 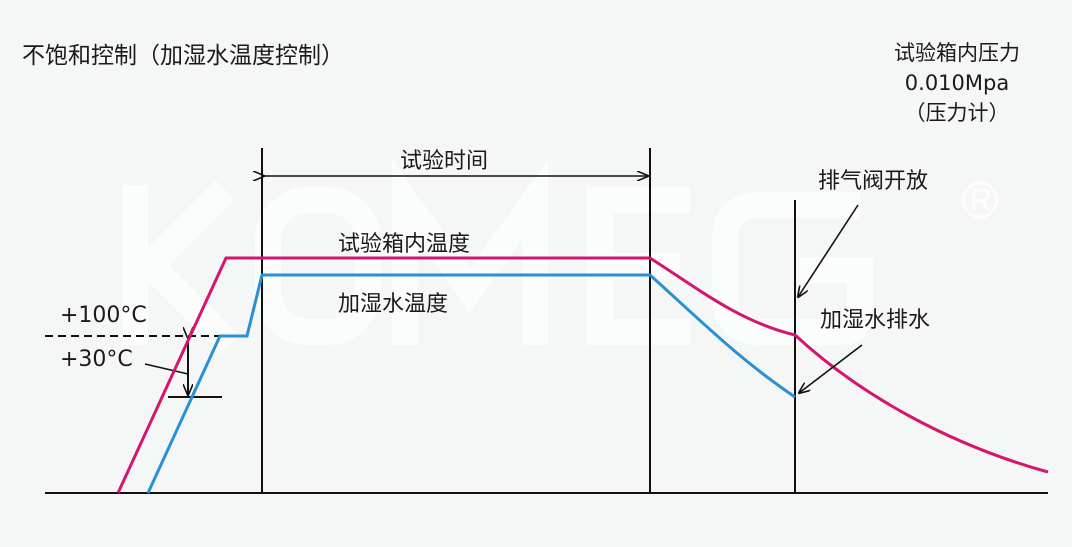 What do you see at coordinates (638, 266) in the screenshot?
I see `watermark-letter-e` at bounding box center [638, 266].